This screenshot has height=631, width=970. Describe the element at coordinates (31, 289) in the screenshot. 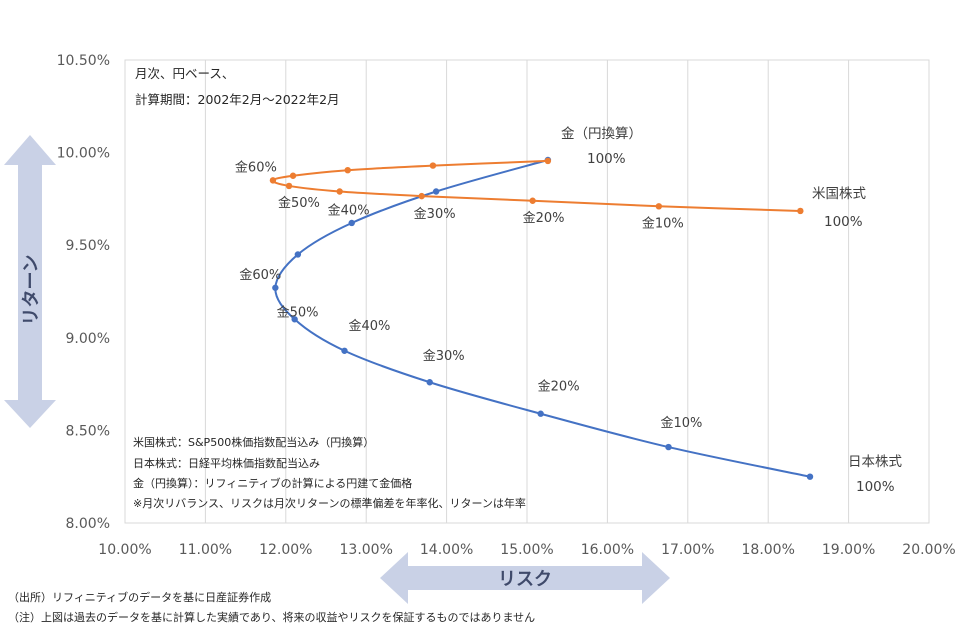

I see `y-axis-title: リターン` at that location.